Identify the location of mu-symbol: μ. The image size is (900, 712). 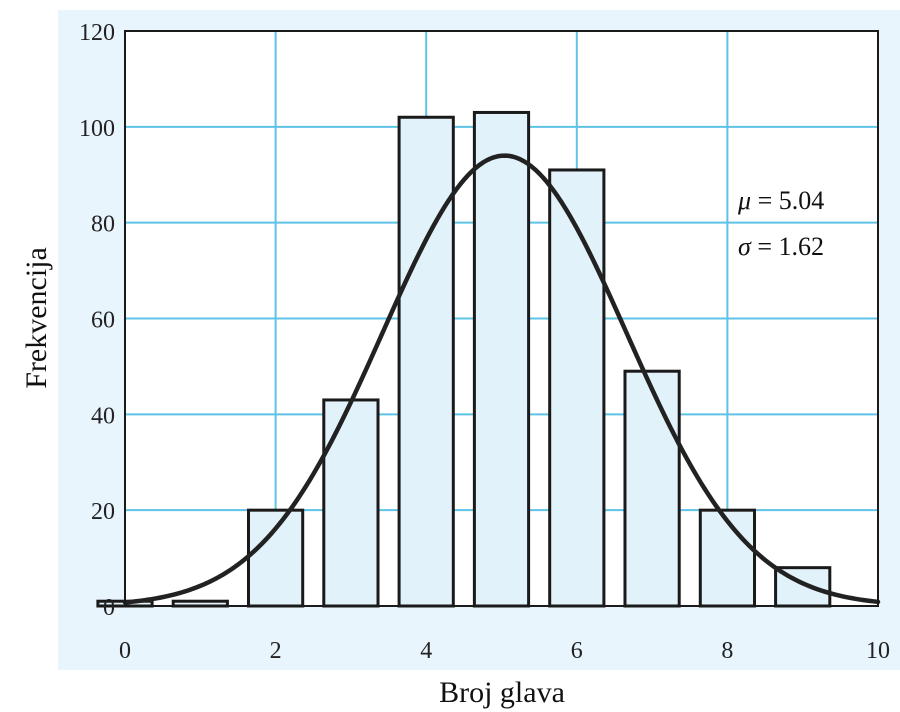
(744, 200).